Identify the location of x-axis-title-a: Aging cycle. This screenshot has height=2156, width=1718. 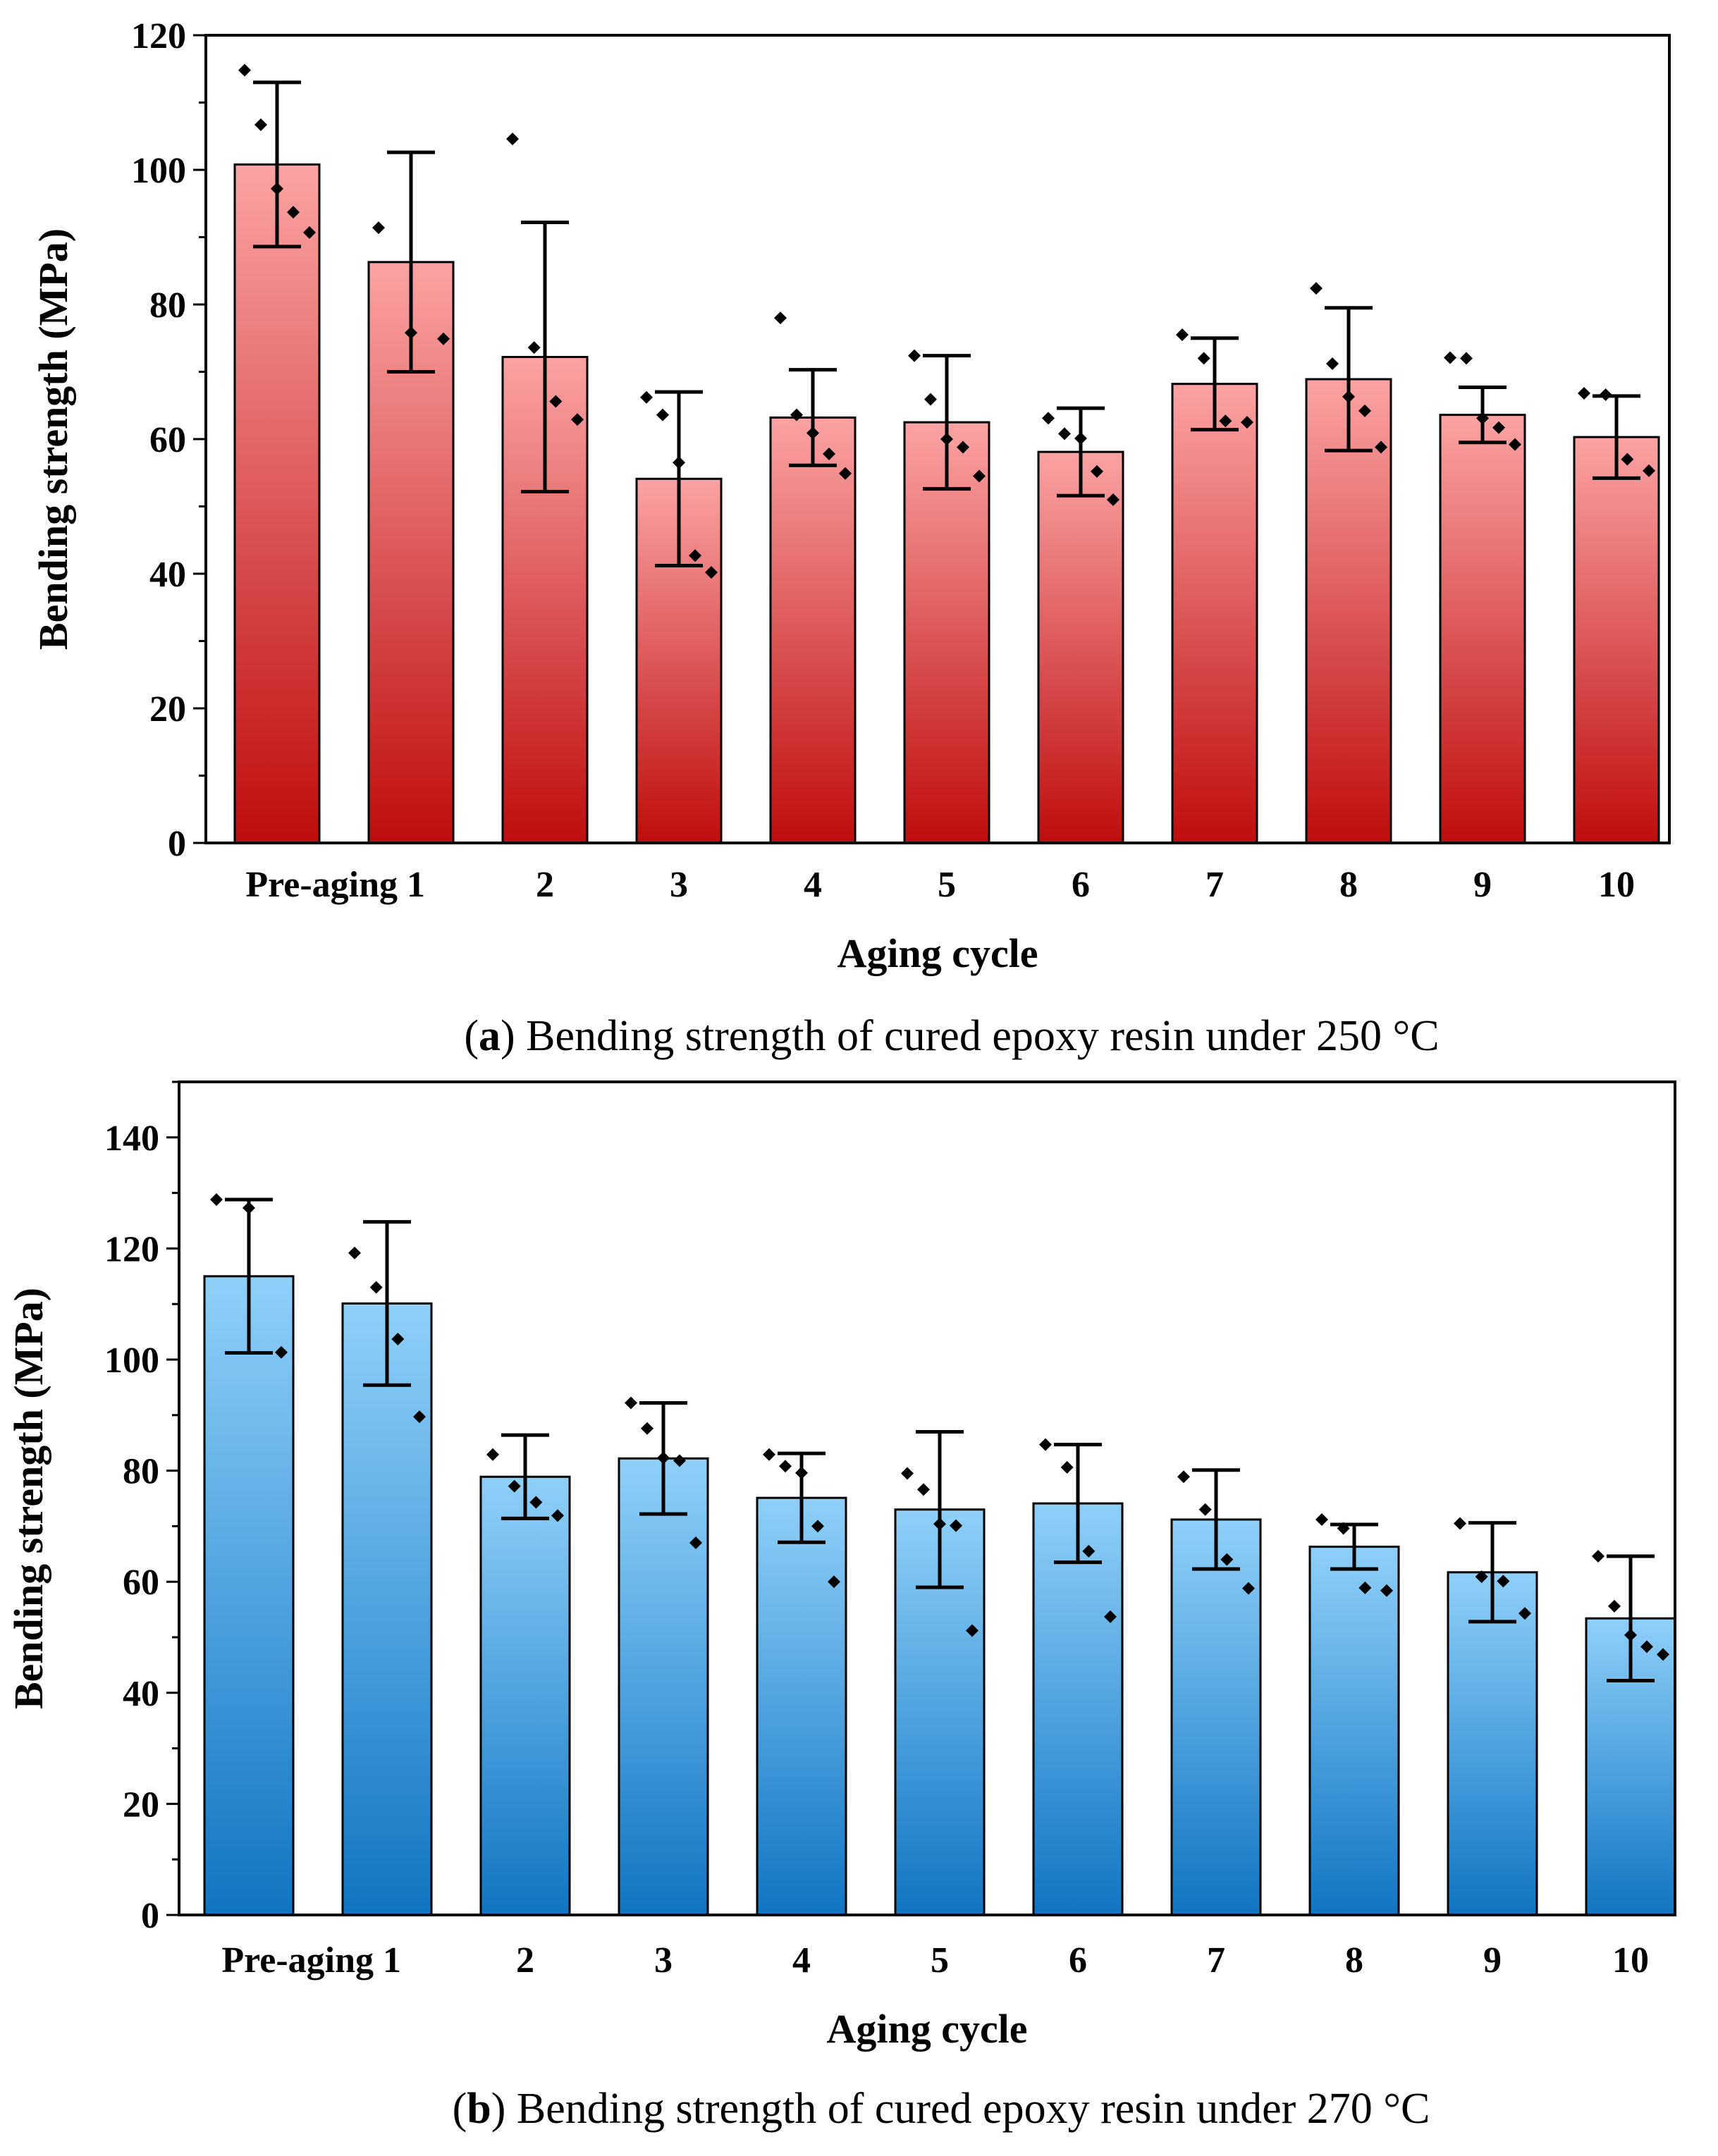
(937, 953).